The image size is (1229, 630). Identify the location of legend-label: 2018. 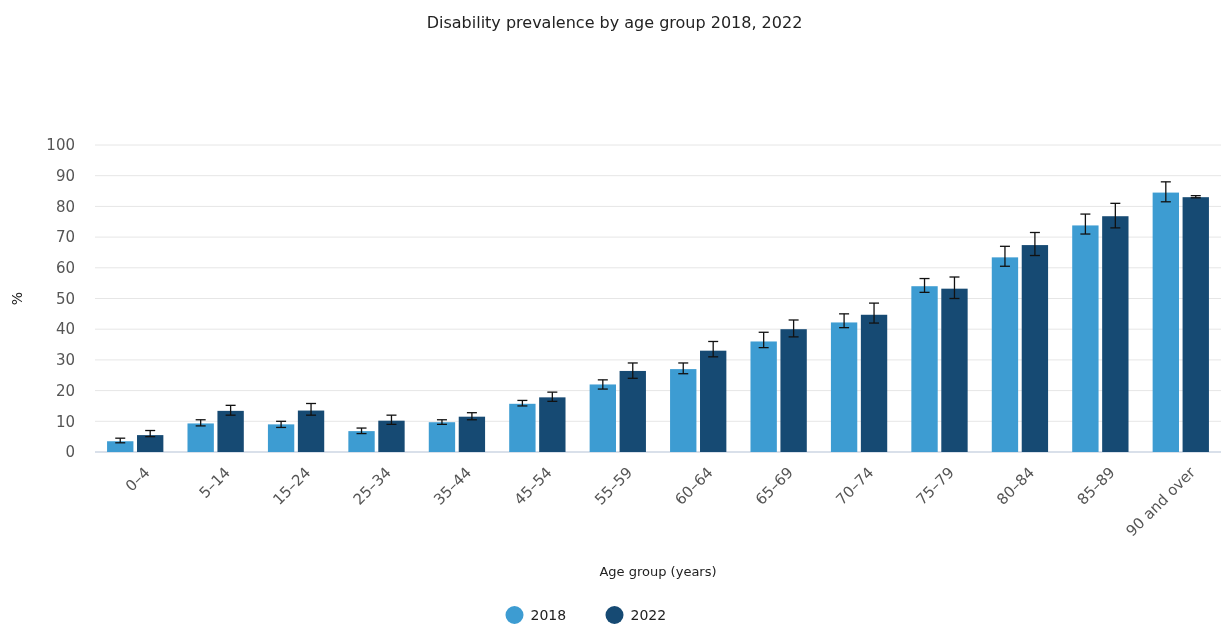
(548, 615).